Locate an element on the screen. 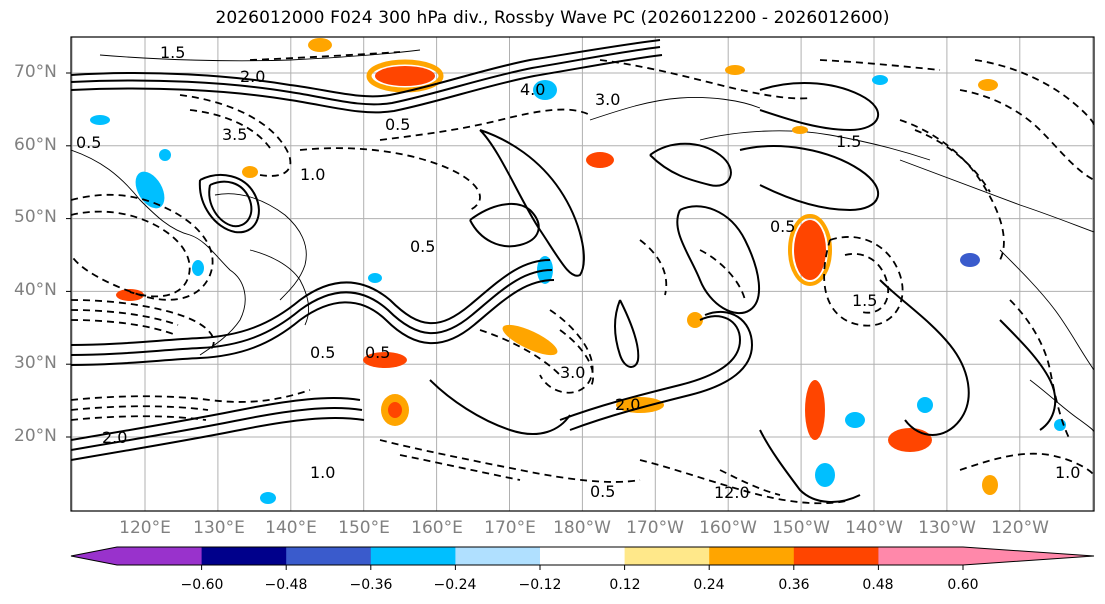 Image resolution: width=1105 pixels, height=604 pixels. colorbar-extend-max is located at coordinates (986, 556).